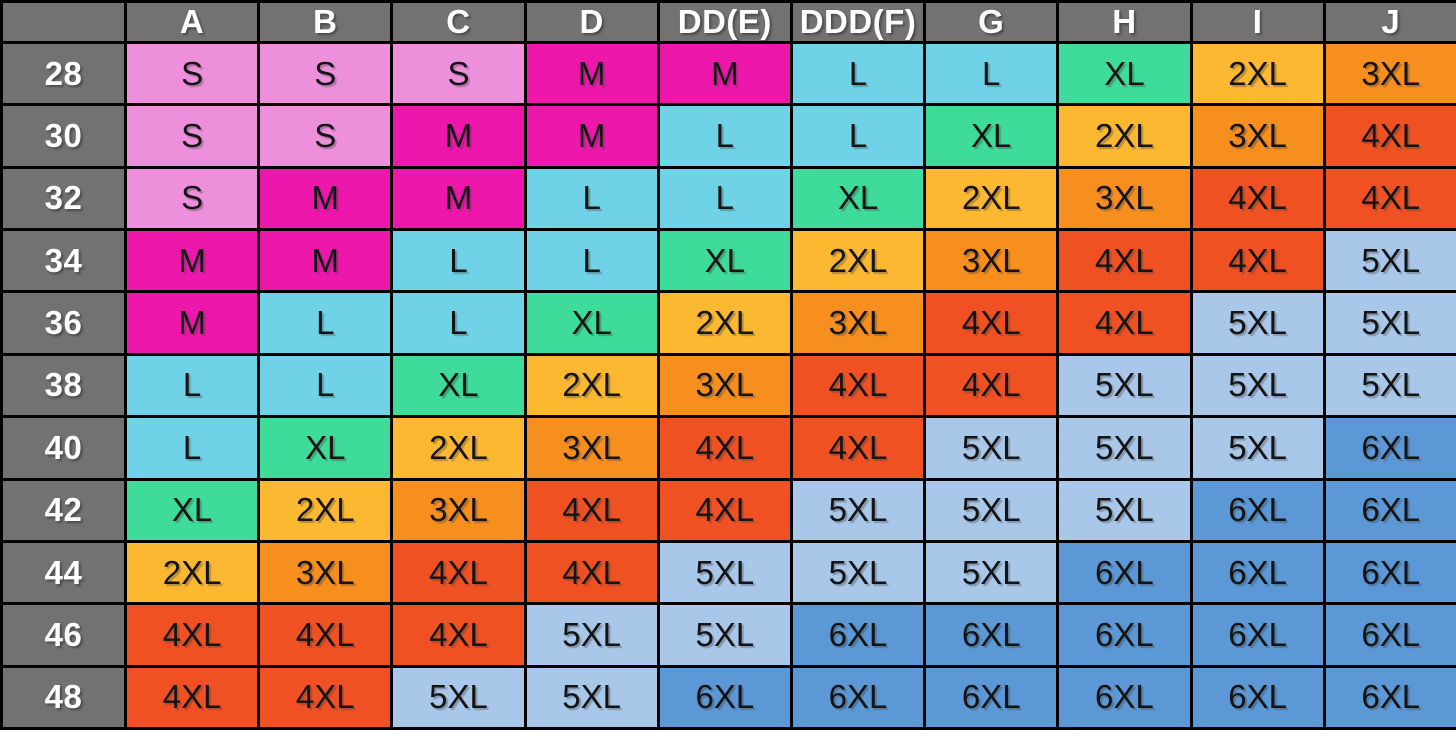  What do you see at coordinates (63, 510) in the screenshot?
I see `row-header-42: 42` at bounding box center [63, 510].